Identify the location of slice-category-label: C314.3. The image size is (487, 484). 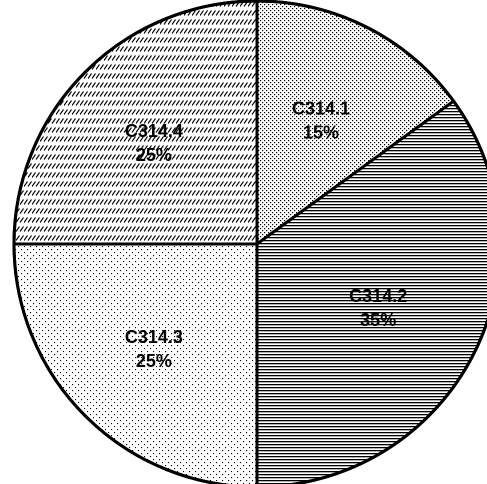
(154, 337).